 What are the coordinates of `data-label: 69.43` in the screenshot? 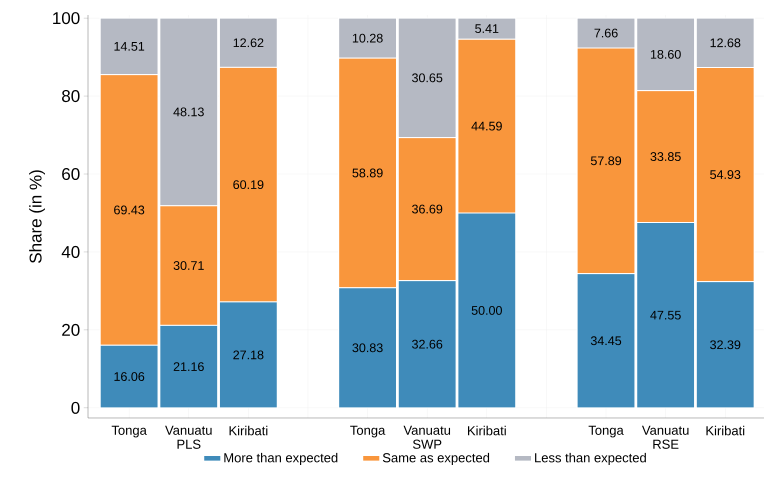 It's located at (129, 210).